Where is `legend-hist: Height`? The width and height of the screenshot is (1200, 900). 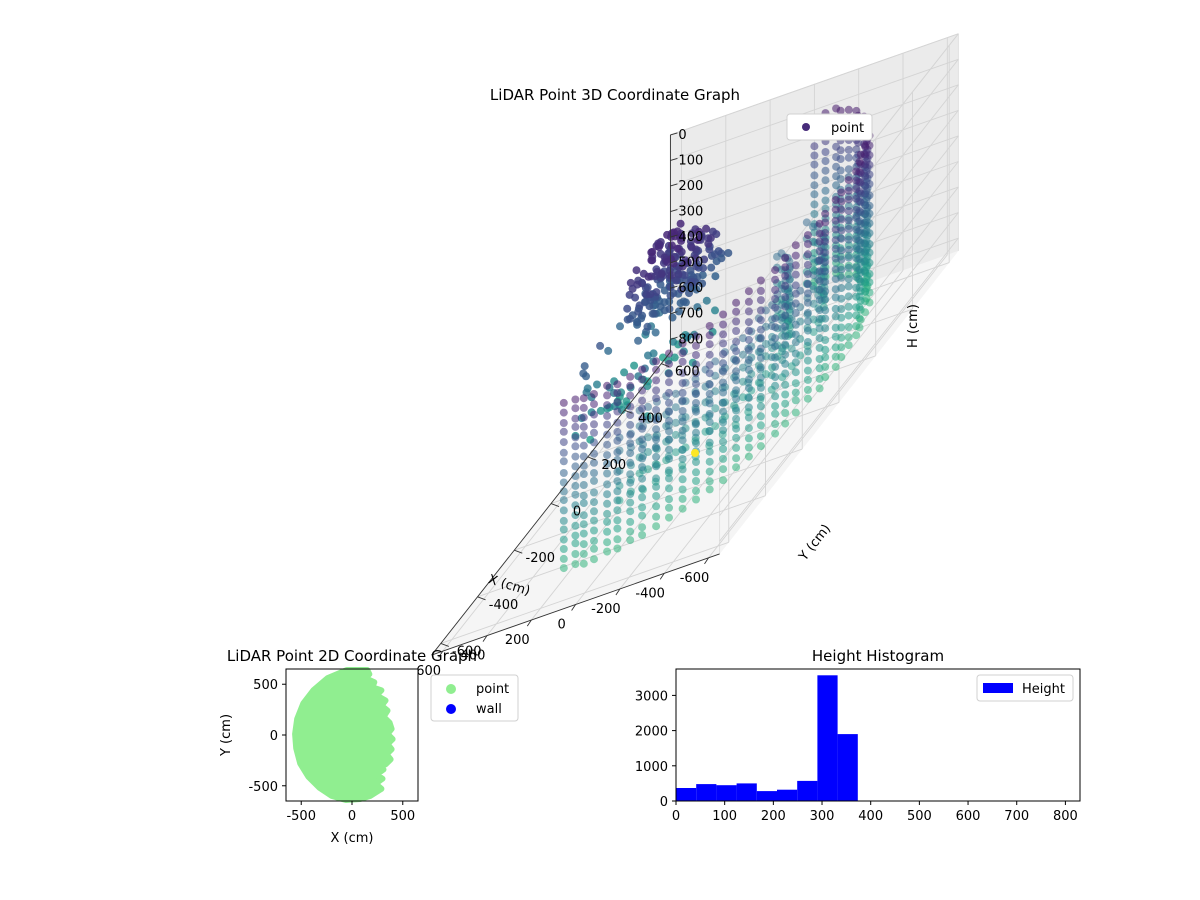 legend-hist: Height is located at coordinates (1025, 688).